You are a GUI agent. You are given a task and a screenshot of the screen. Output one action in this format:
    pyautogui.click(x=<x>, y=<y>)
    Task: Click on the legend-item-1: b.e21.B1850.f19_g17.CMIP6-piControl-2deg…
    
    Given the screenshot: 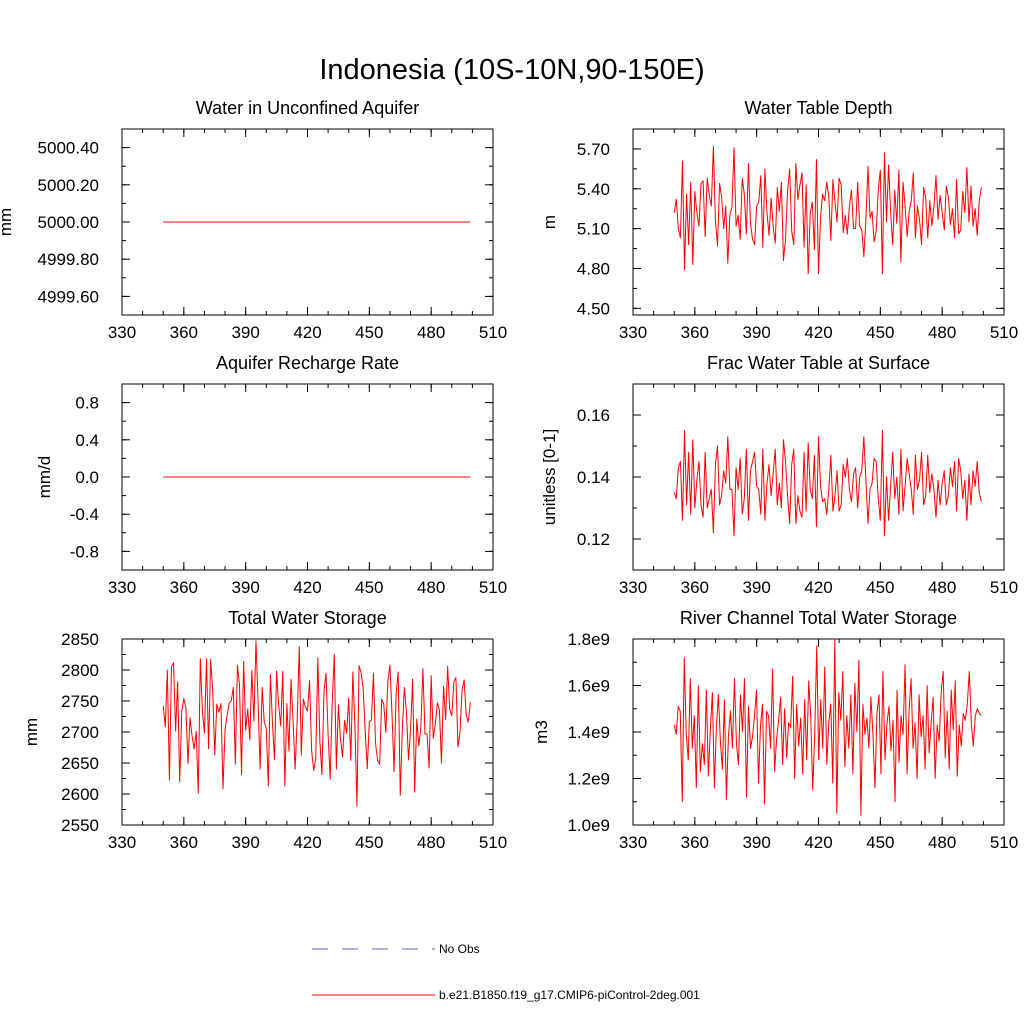 What is the action you would take?
    pyautogui.click(x=506, y=995)
    